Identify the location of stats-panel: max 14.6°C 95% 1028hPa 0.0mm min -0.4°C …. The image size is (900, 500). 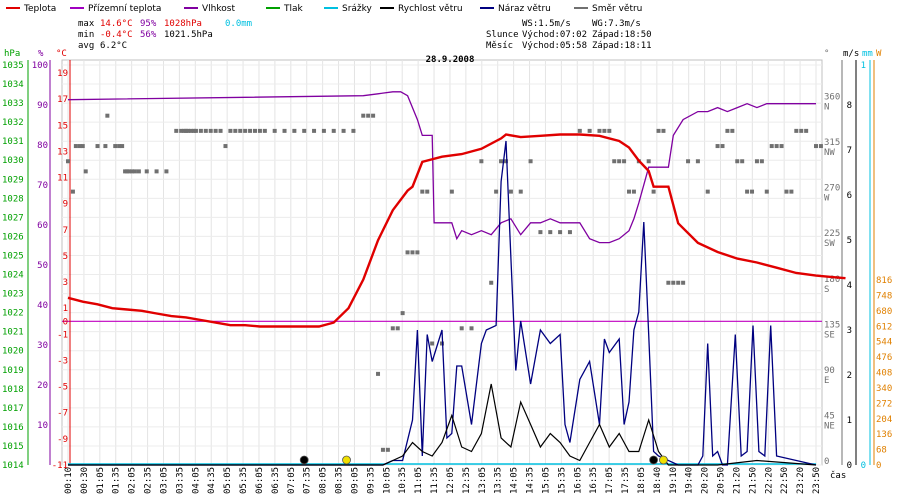
(365, 35).